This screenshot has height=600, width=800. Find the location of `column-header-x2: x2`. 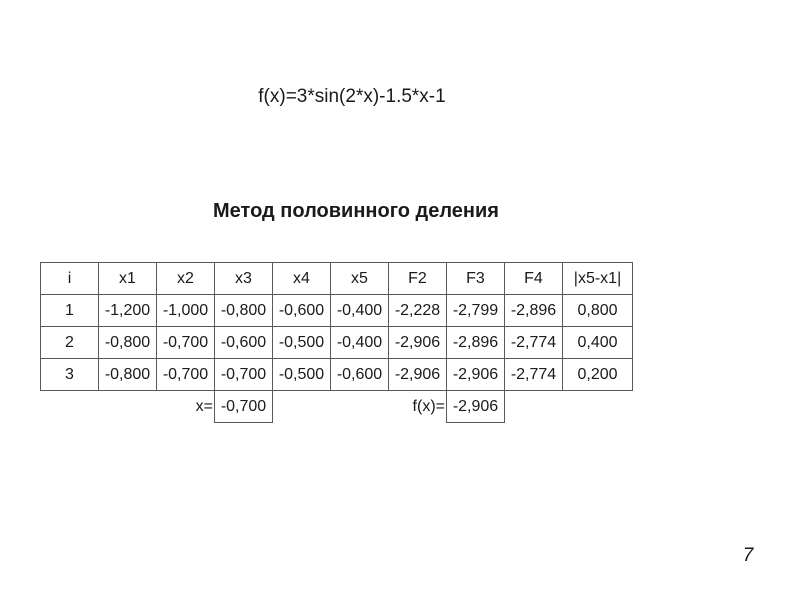

column-header-x2: x2 is located at coordinates (185, 278).